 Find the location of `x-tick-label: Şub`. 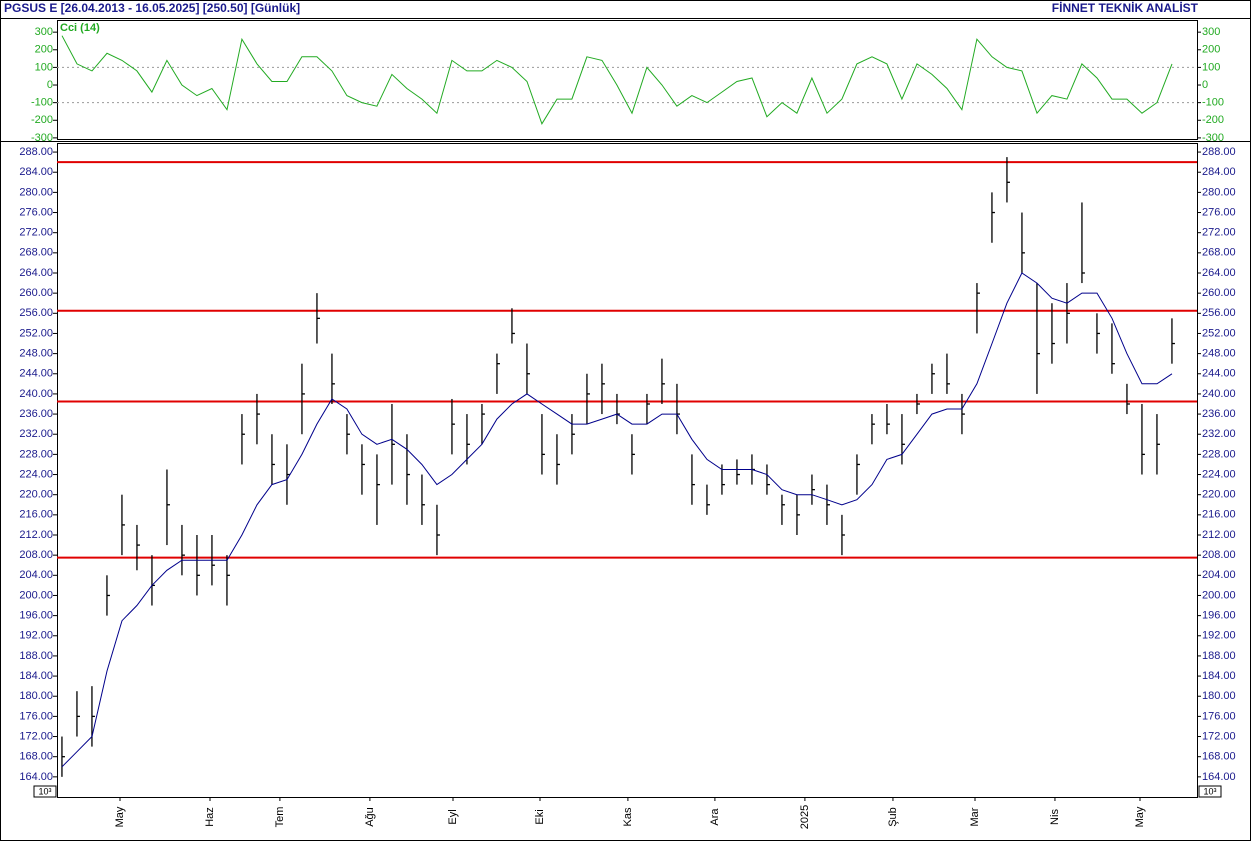

x-tick-label: Şub is located at coordinates (893, 817).